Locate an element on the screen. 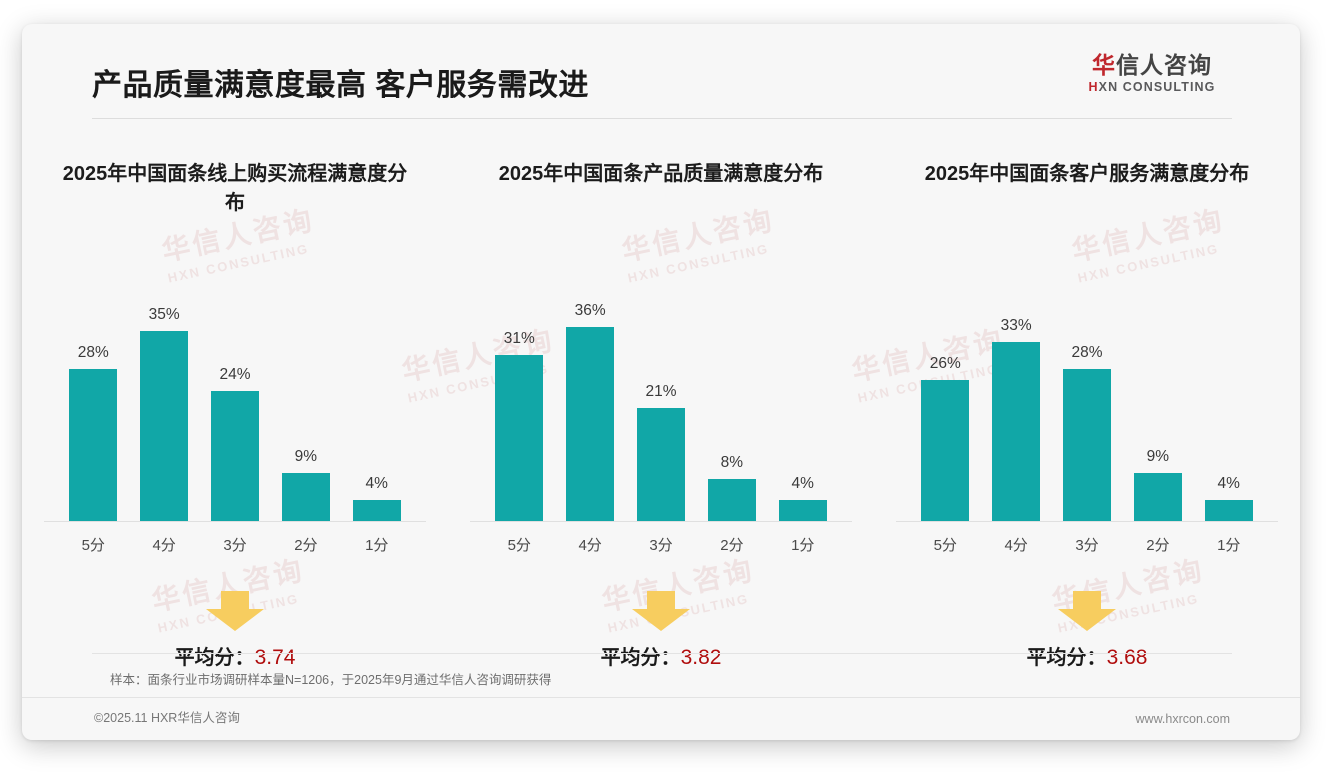 This screenshot has height=780, width=1340. average-value: 3.74 is located at coordinates (275, 657).